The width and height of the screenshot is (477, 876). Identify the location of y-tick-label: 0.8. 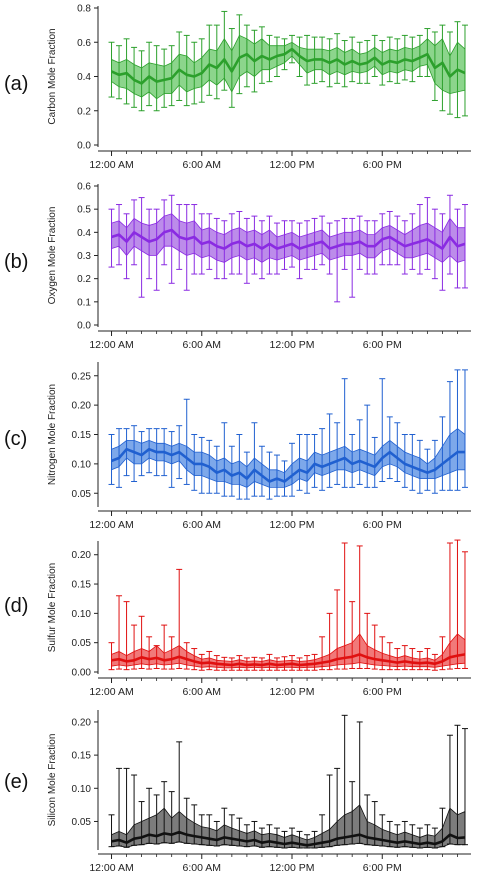
(84, 9).